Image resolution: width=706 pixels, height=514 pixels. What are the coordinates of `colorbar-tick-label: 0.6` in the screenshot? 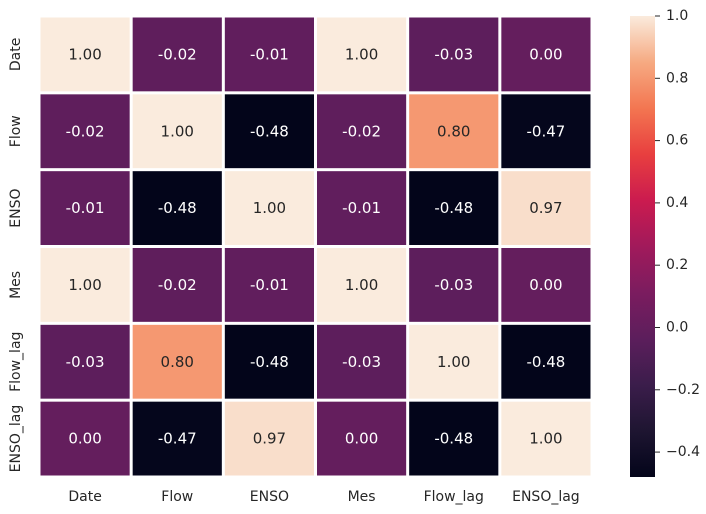 It's located at (677, 141).